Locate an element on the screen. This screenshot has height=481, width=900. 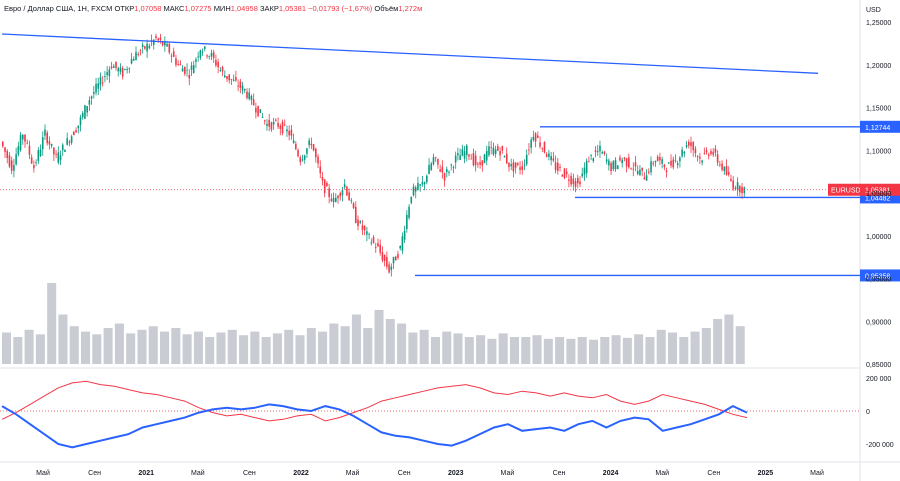
oscillator-tick-label: 0 is located at coordinates (868, 412).